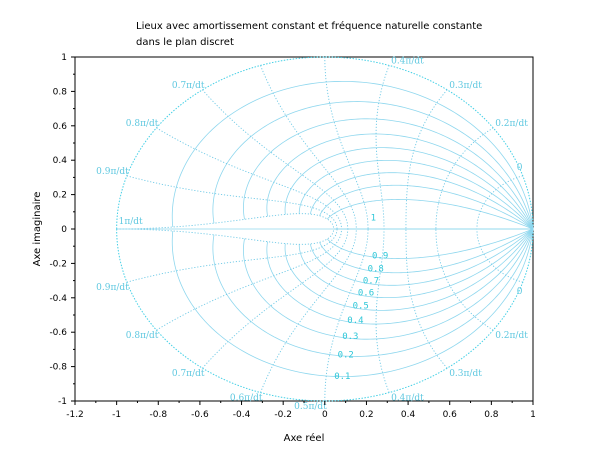  I want to click on wn-label-upper-6: 0.9π/dt, so click(112, 172).